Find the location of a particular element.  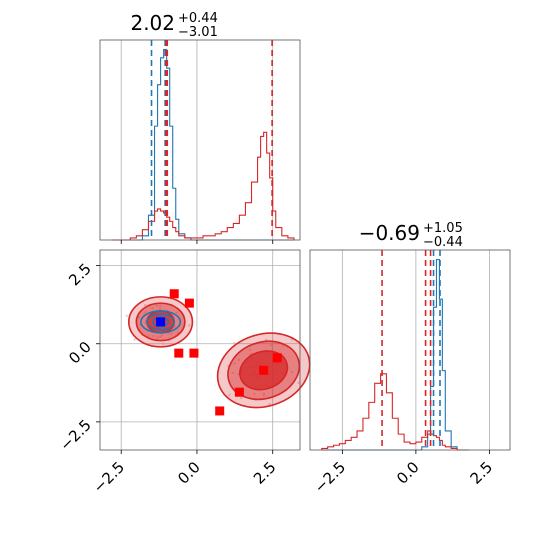

hist-top-title-value: 2.02 is located at coordinates (152, 23).